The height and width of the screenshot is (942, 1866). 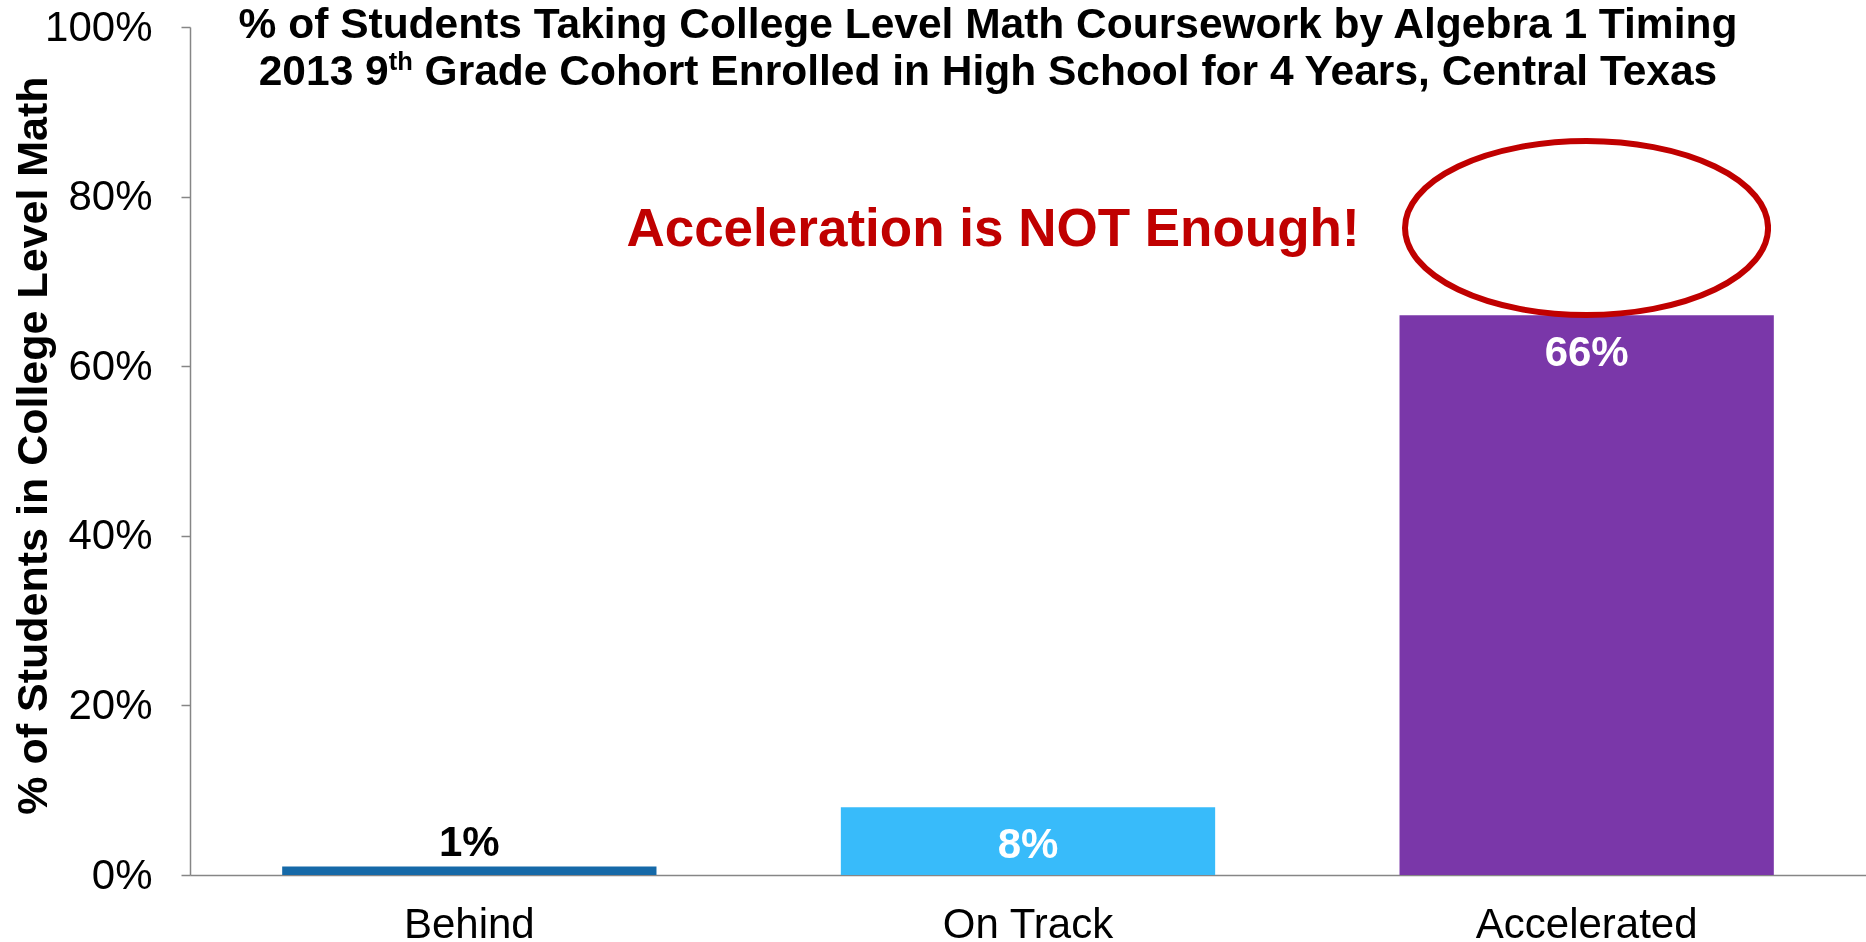 I want to click on data-label: 66%, so click(x=1586, y=352).